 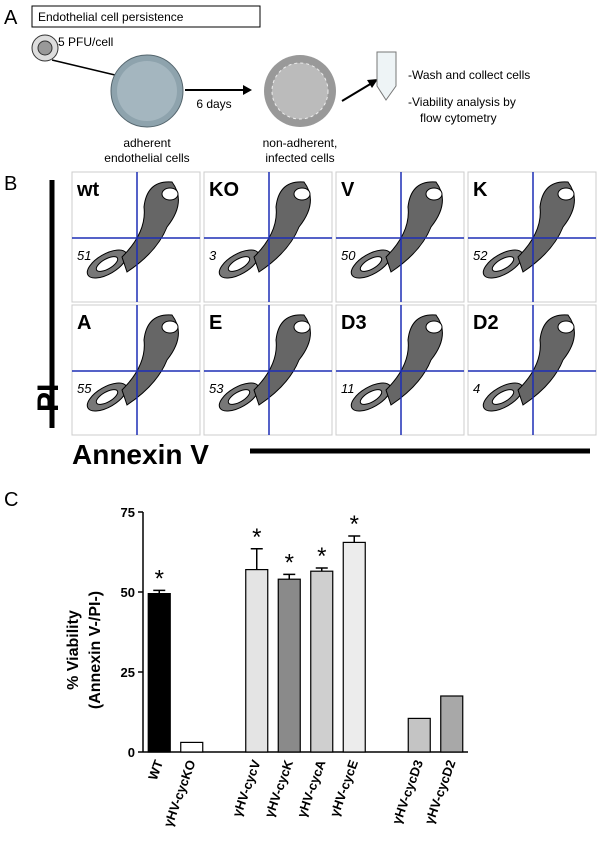 What do you see at coordinates (354, 323) in the screenshot?
I see `plot-label: D3` at bounding box center [354, 323].